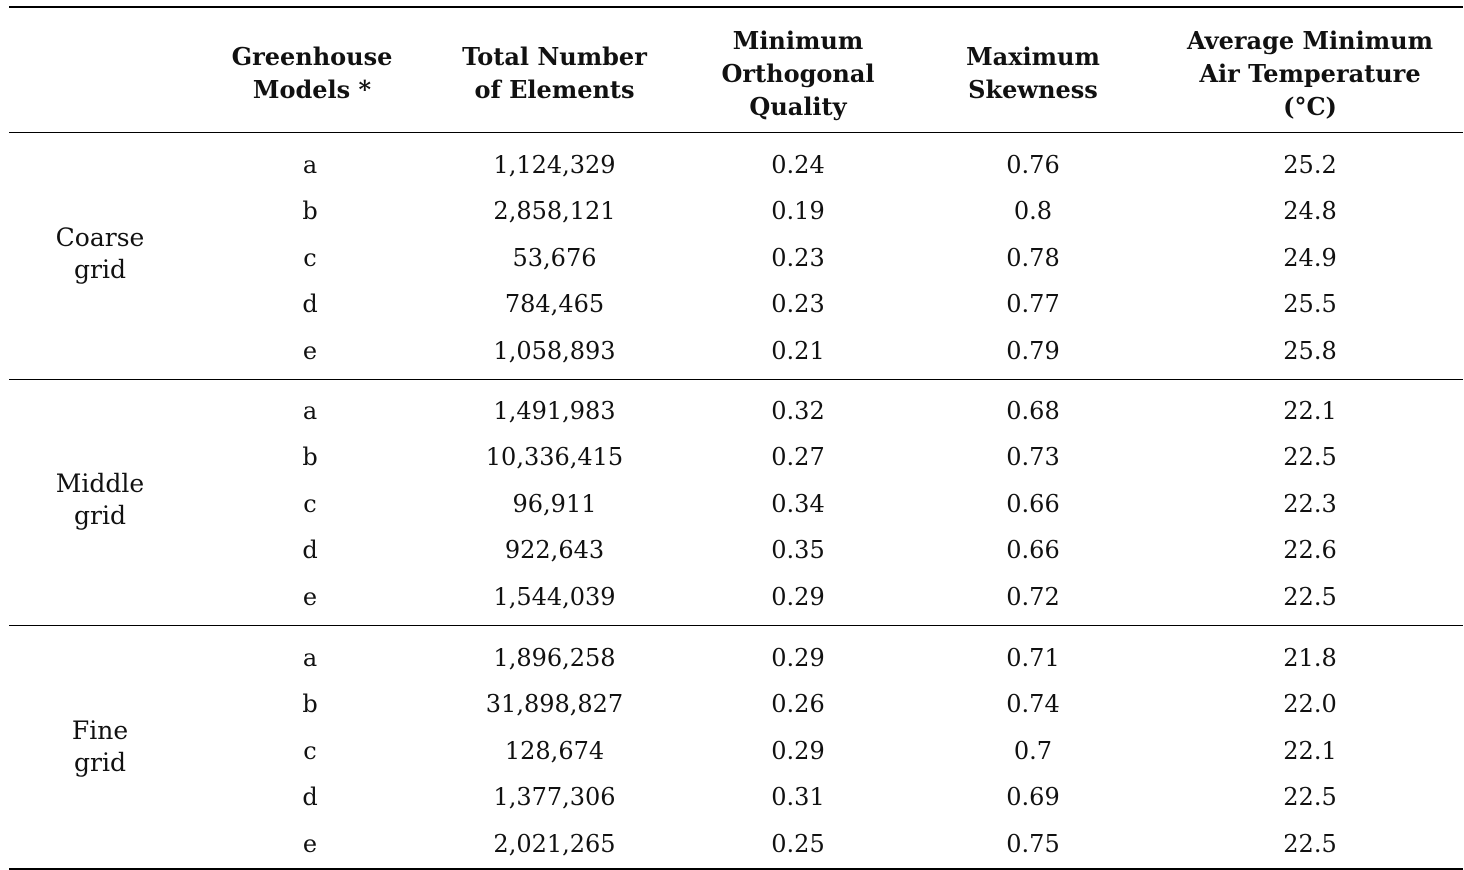  I want to click on header-line: Air Temperature (°C), so click(1310, 89).